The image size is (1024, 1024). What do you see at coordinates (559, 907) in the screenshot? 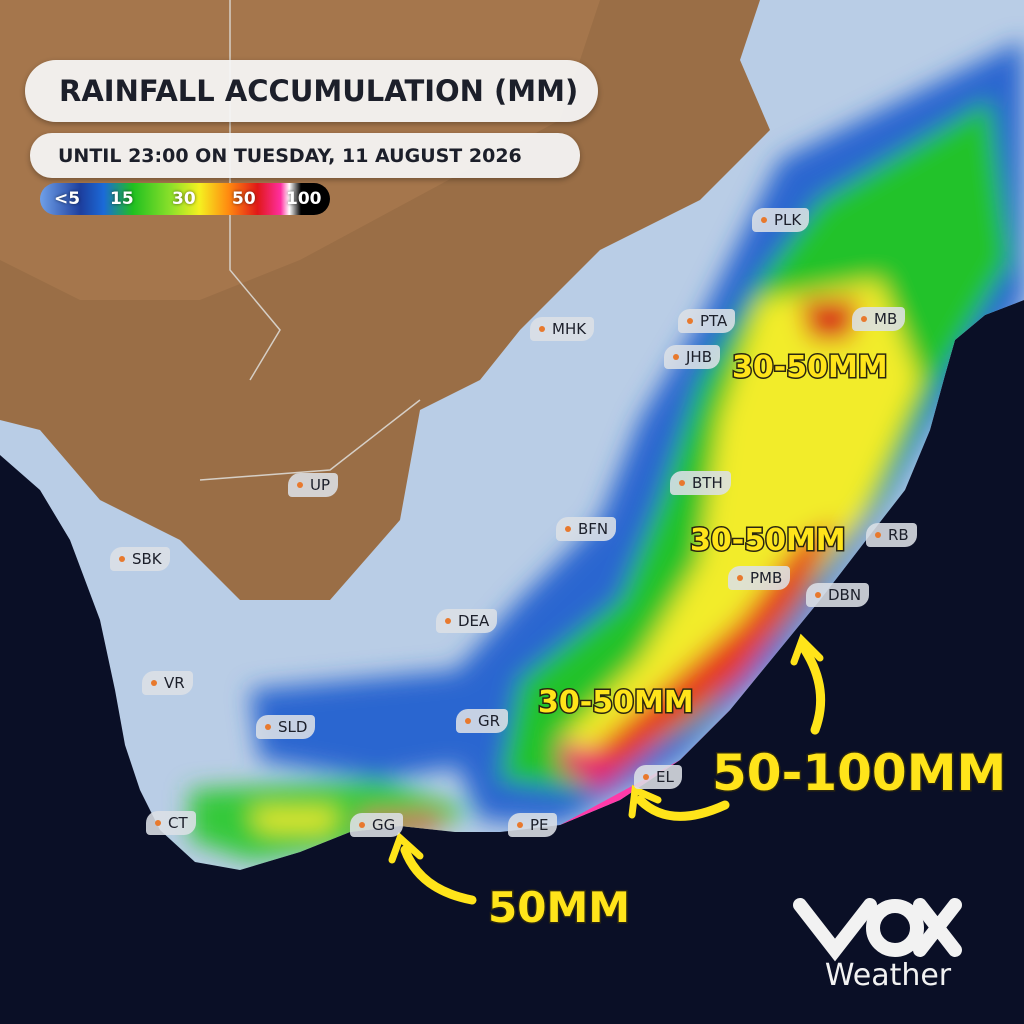
I see `annotation: 50MM` at bounding box center [559, 907].